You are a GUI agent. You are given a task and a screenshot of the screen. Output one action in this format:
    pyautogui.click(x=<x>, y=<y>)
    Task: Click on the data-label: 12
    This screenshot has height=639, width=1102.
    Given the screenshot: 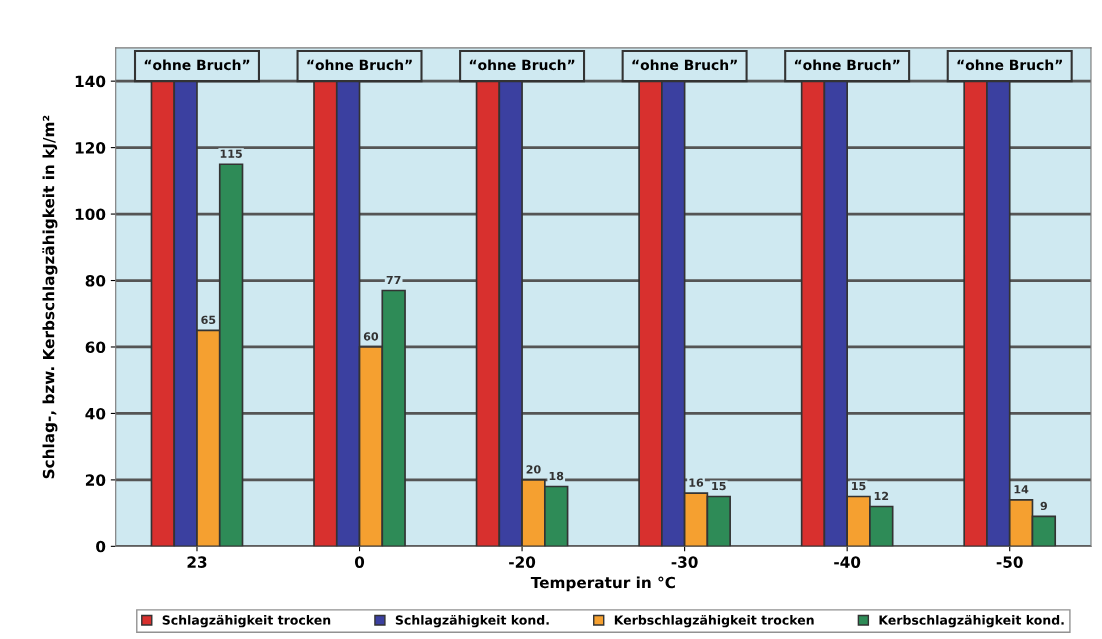 What is the action you would take?
    pyautogui.click(x=881, y=495)
    